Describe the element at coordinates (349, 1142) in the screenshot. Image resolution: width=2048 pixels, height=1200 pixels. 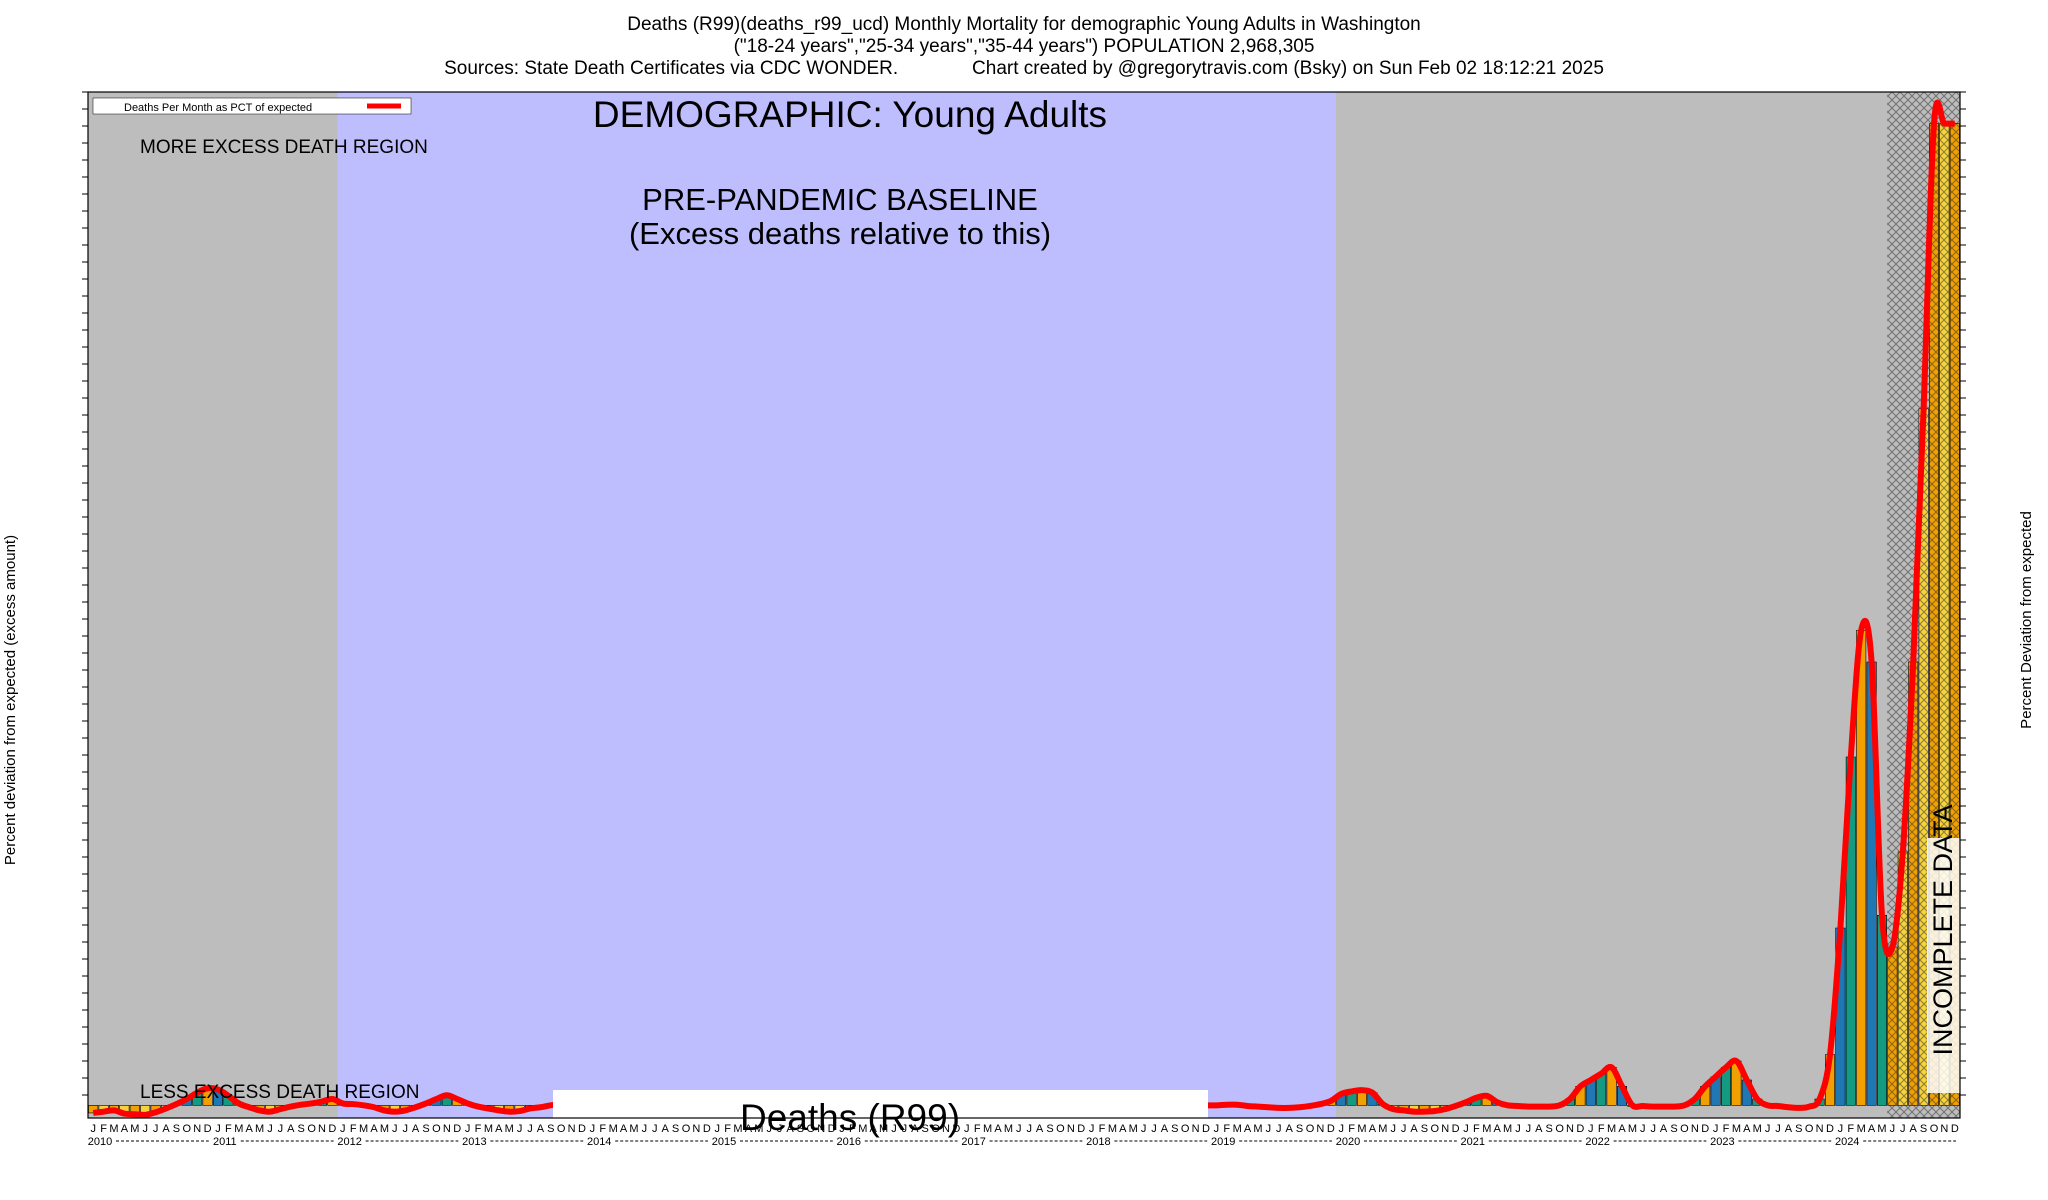
I see `x-year-label: 2012` at that location.